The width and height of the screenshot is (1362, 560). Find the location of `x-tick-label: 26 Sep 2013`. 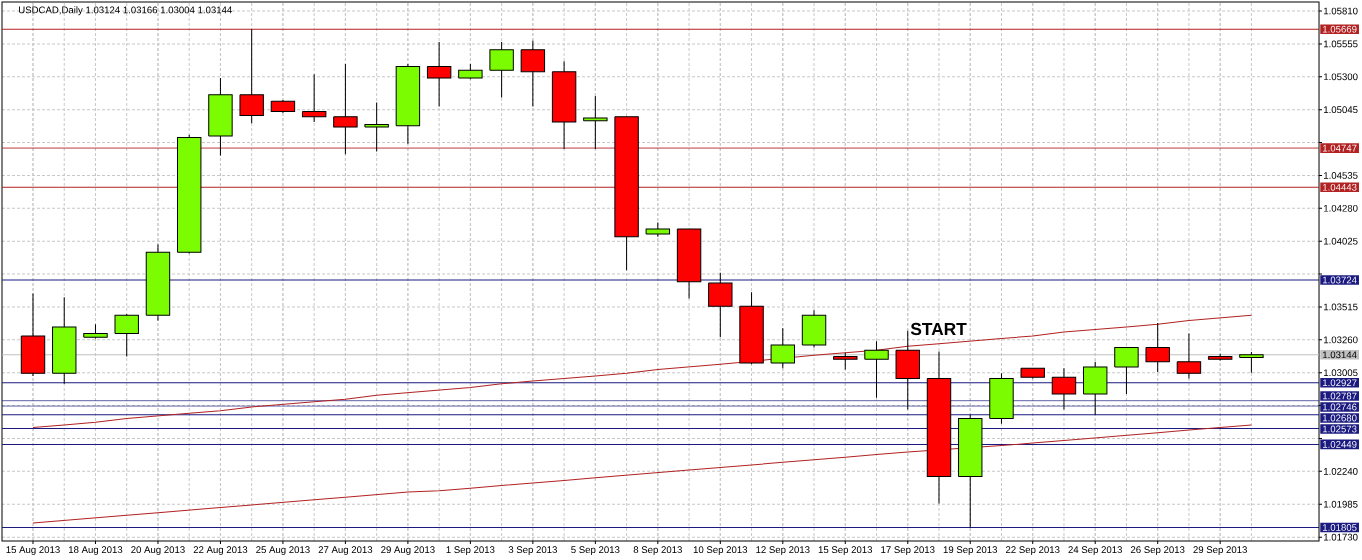

x-tick-label: 26 Sep 2013 is located at coordinates (1157, 550).